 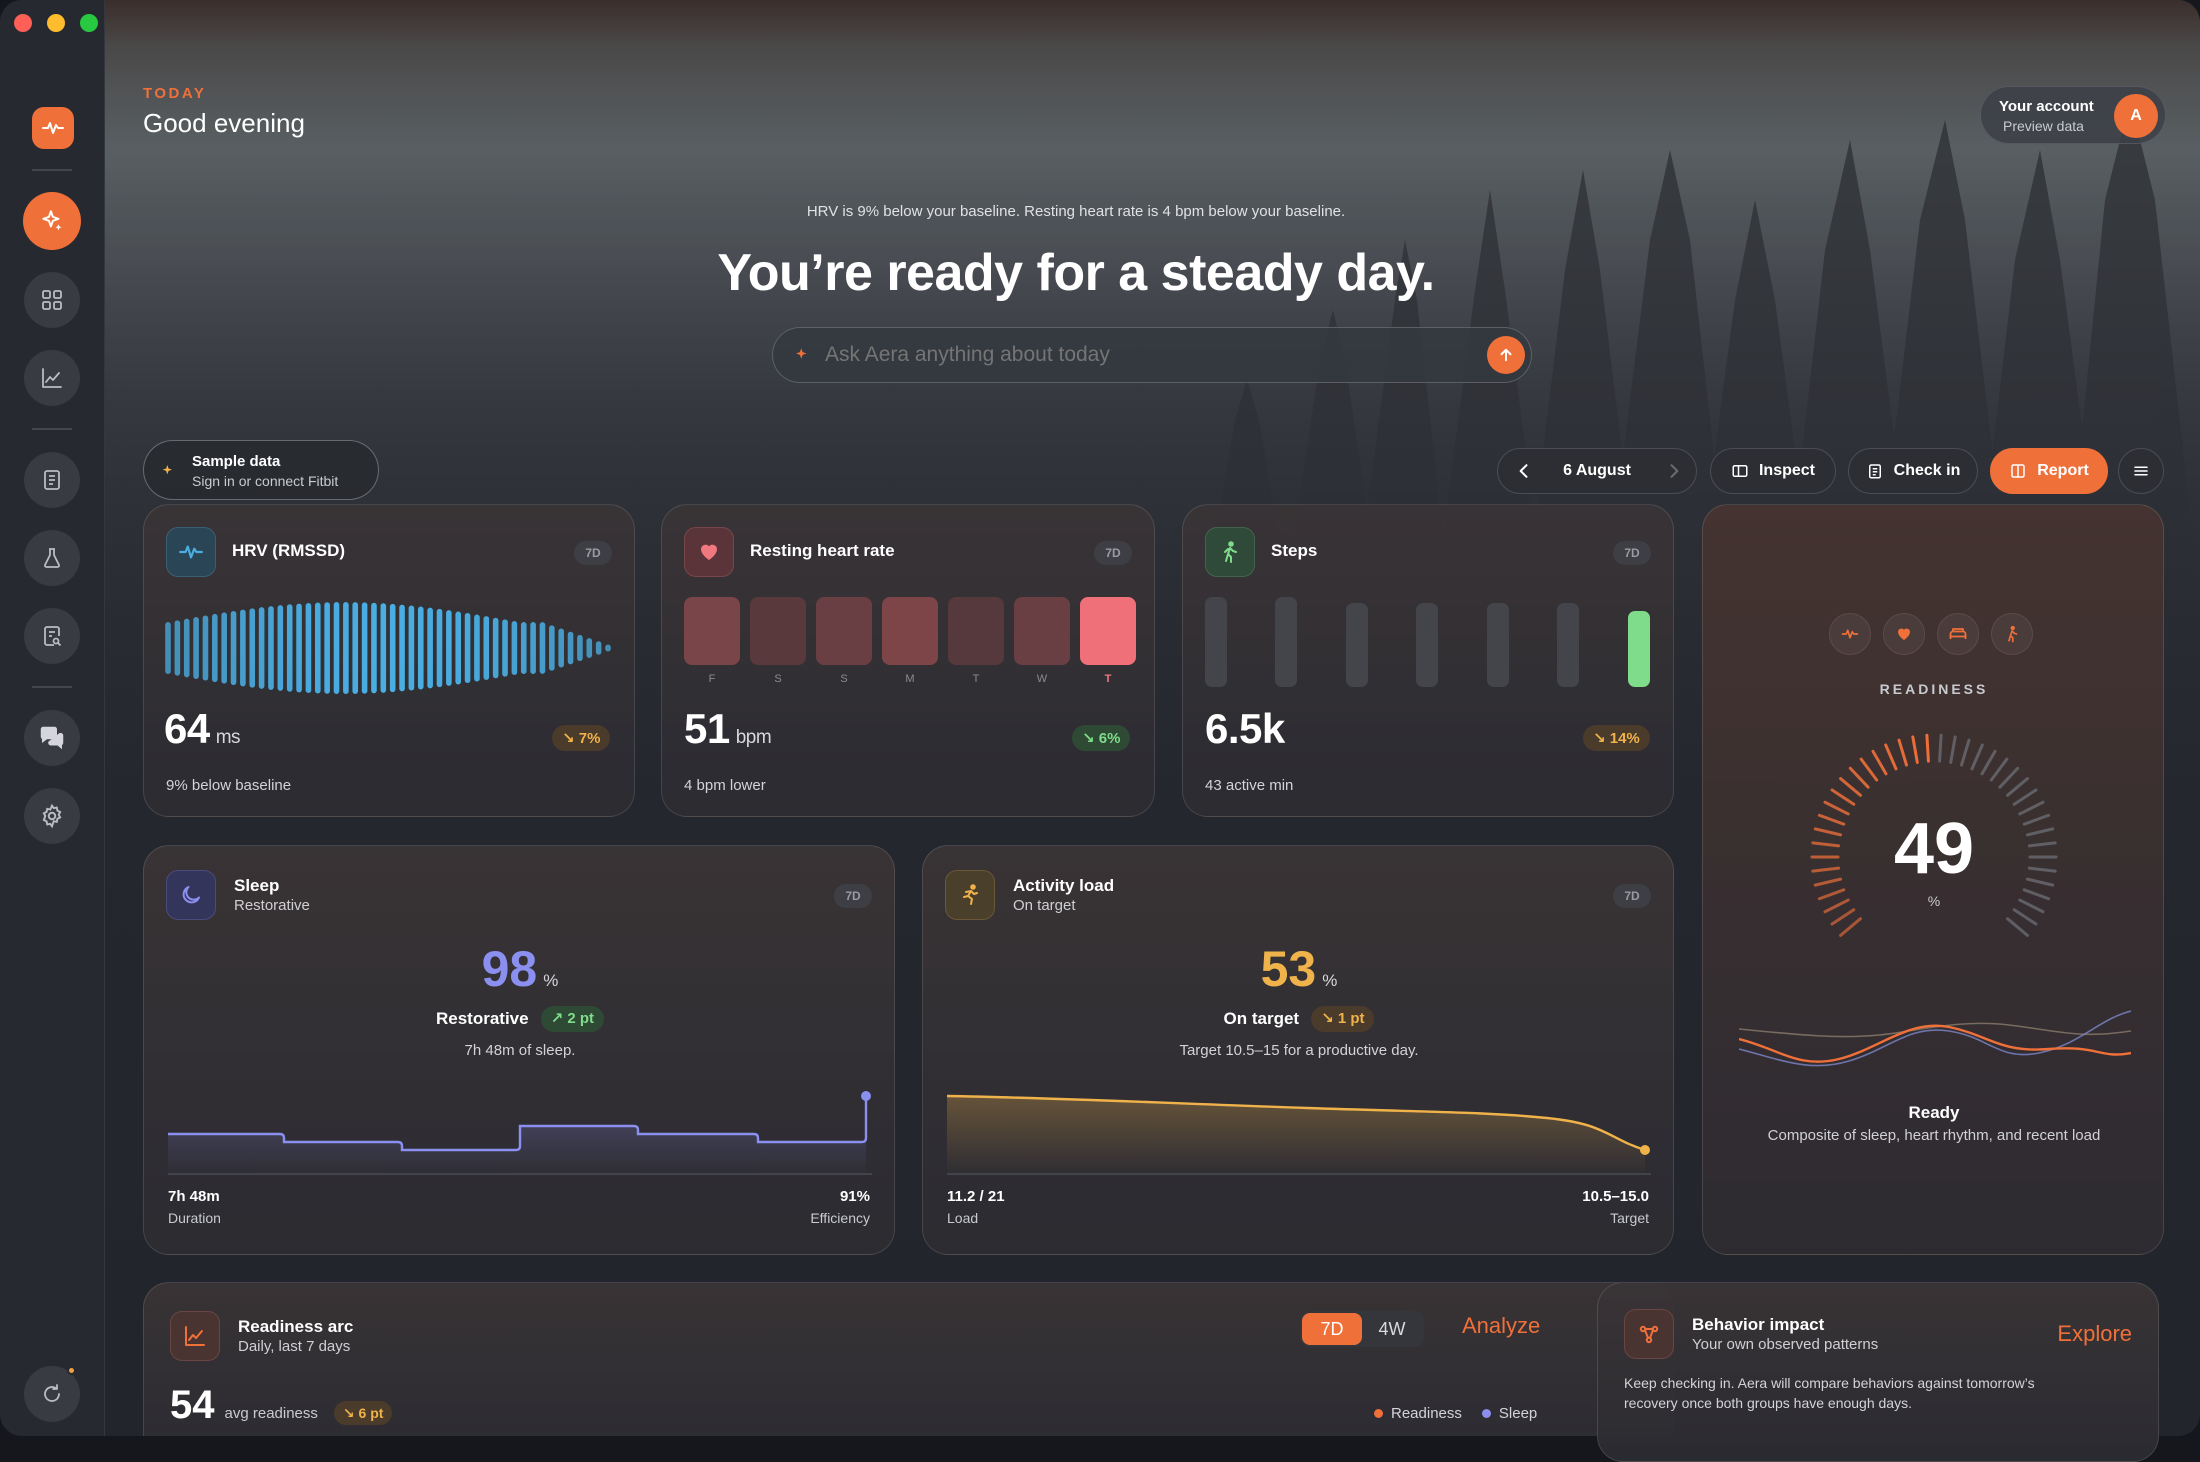 I want to click on steps-bars, so click(x=1435, y=645).